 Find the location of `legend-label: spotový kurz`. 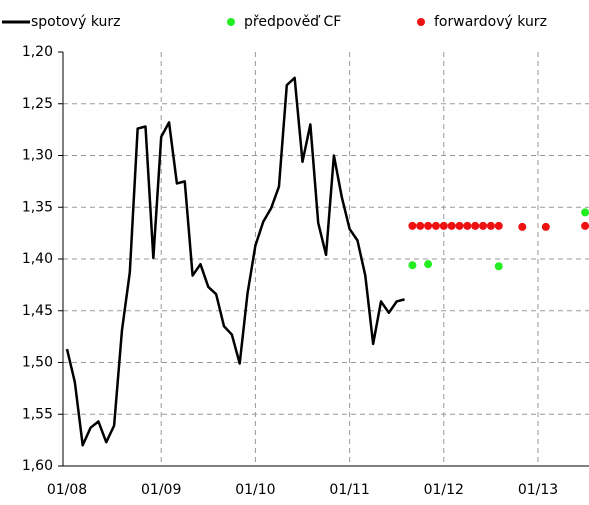

legend-label: spotový kurz is located at coordinates (75, 22).